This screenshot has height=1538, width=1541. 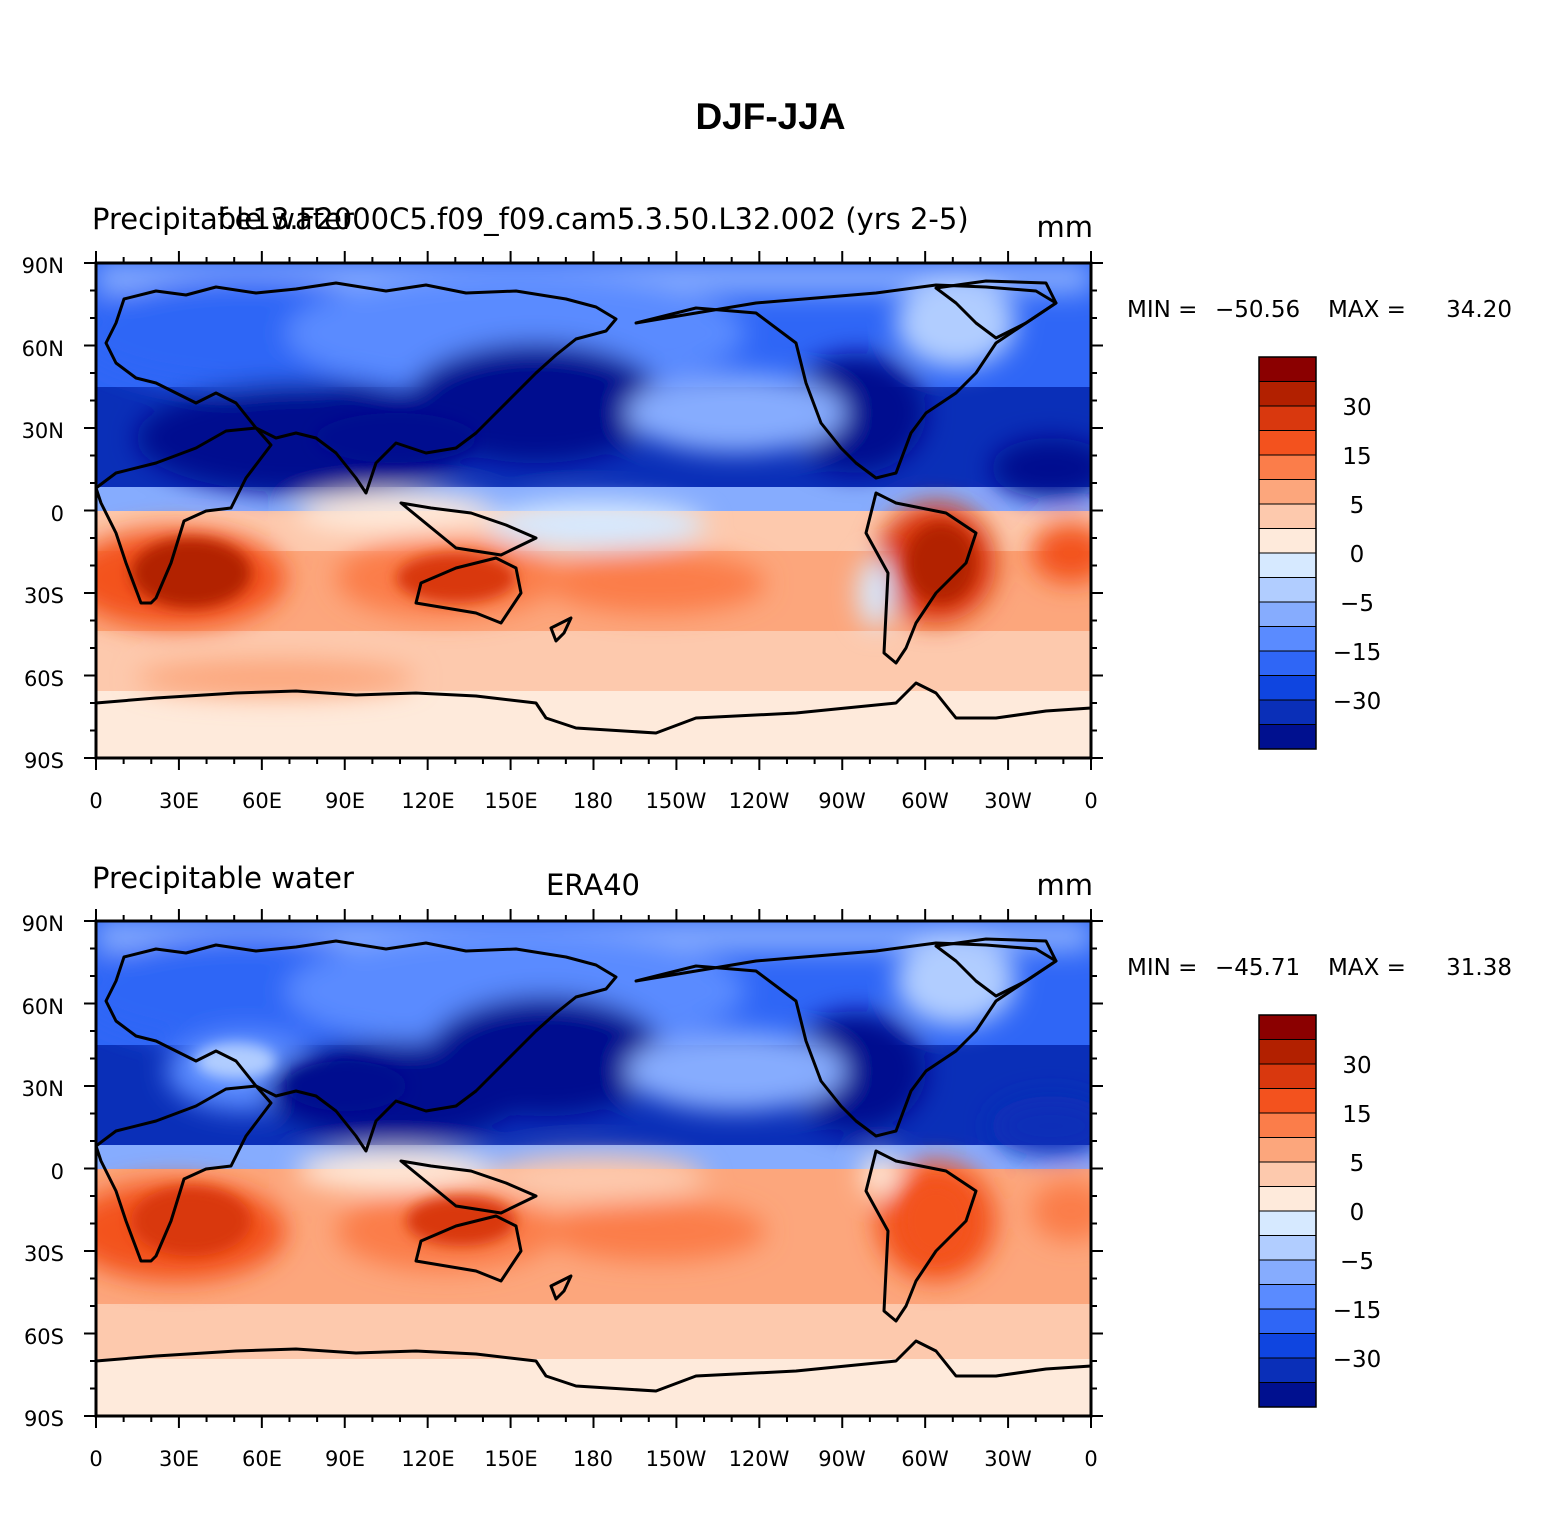 What do you see at coordinates (770, 116) in the screenshot?
I see `figure-title: DJF-JJA` at bounding box center [770, 116].